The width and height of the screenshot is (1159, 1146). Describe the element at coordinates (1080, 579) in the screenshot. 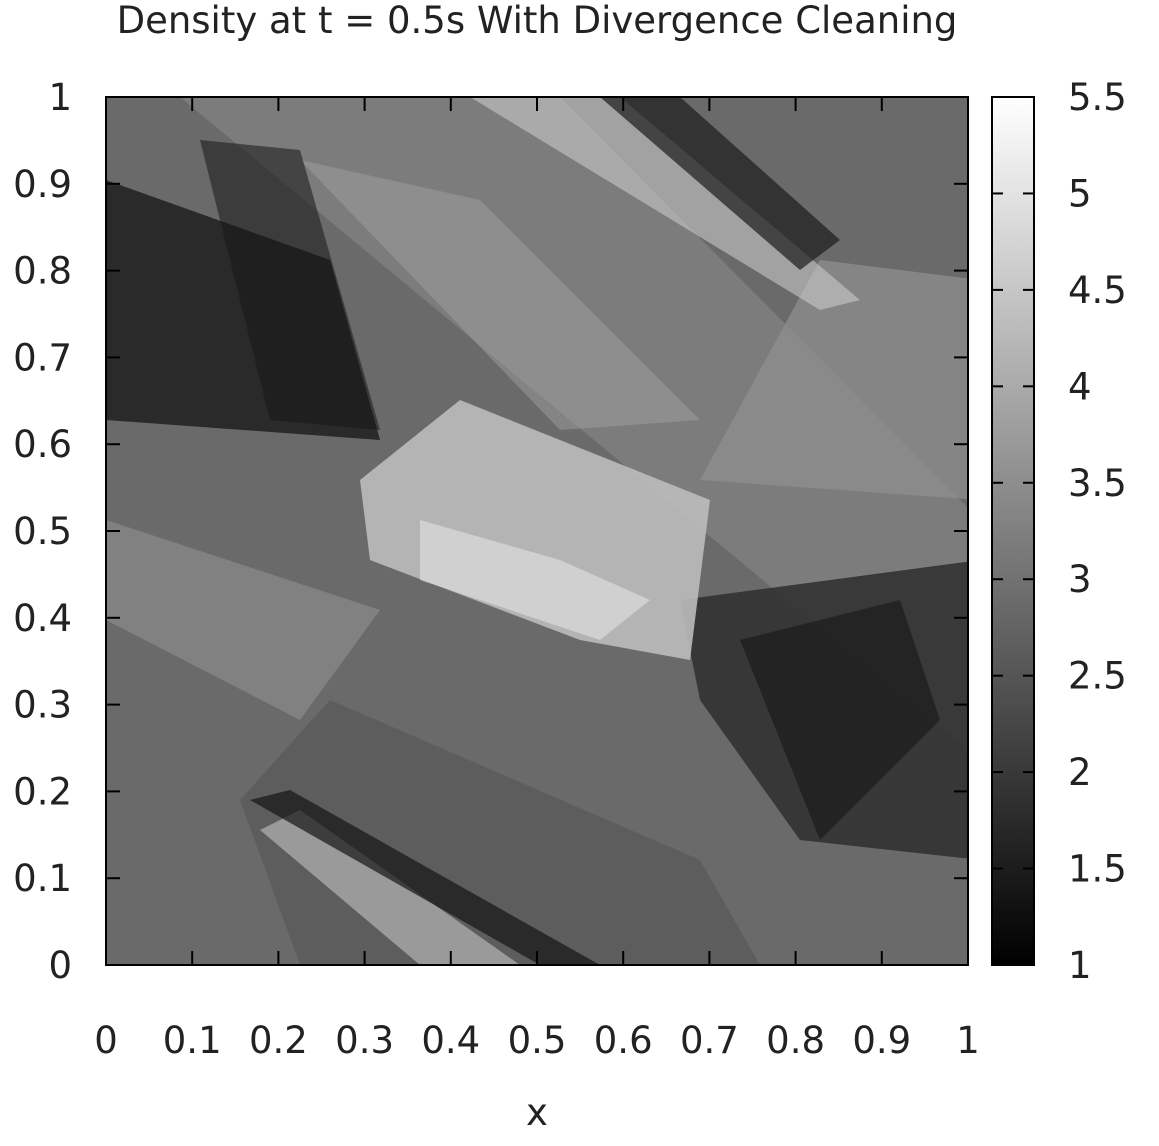

I see `colorbar-tick-label: 3` at that location.